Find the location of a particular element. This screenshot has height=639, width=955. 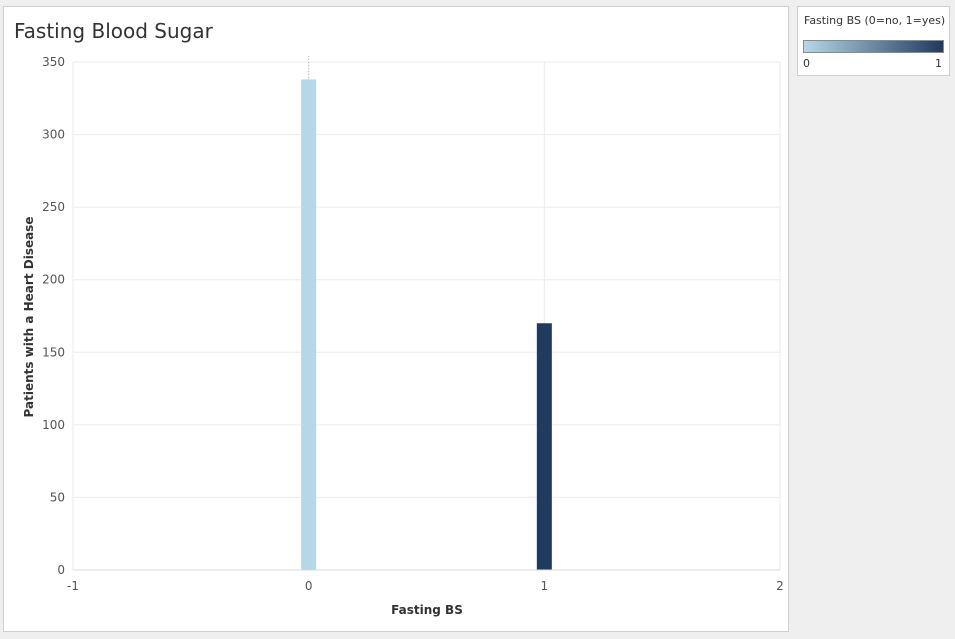

legend-max-label: 1 is located at coordinates (938, 63).